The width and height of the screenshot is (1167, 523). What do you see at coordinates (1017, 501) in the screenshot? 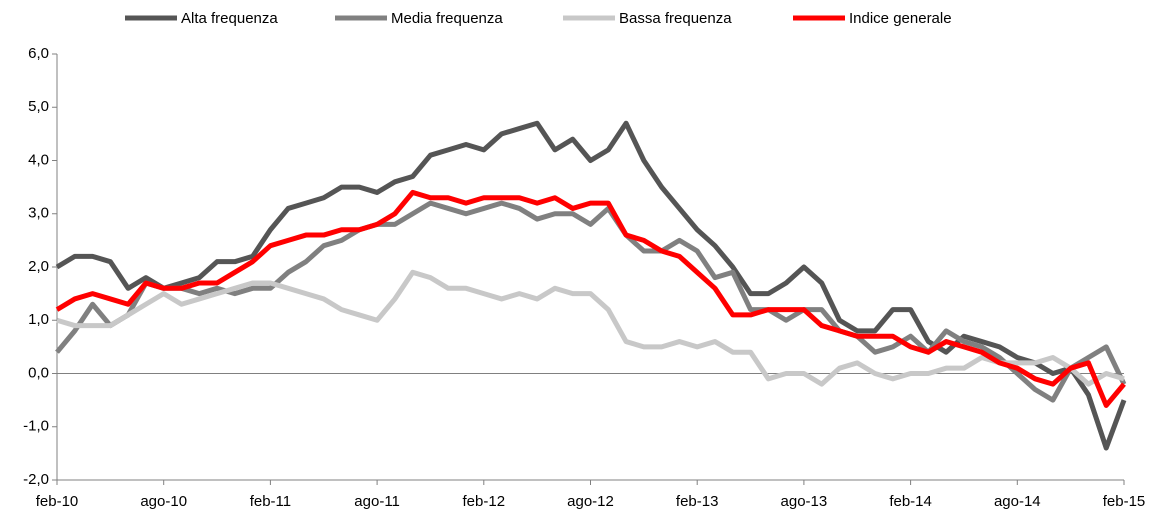
I see `x-tick-label: ago-14` at bounding box center [1017, 501].